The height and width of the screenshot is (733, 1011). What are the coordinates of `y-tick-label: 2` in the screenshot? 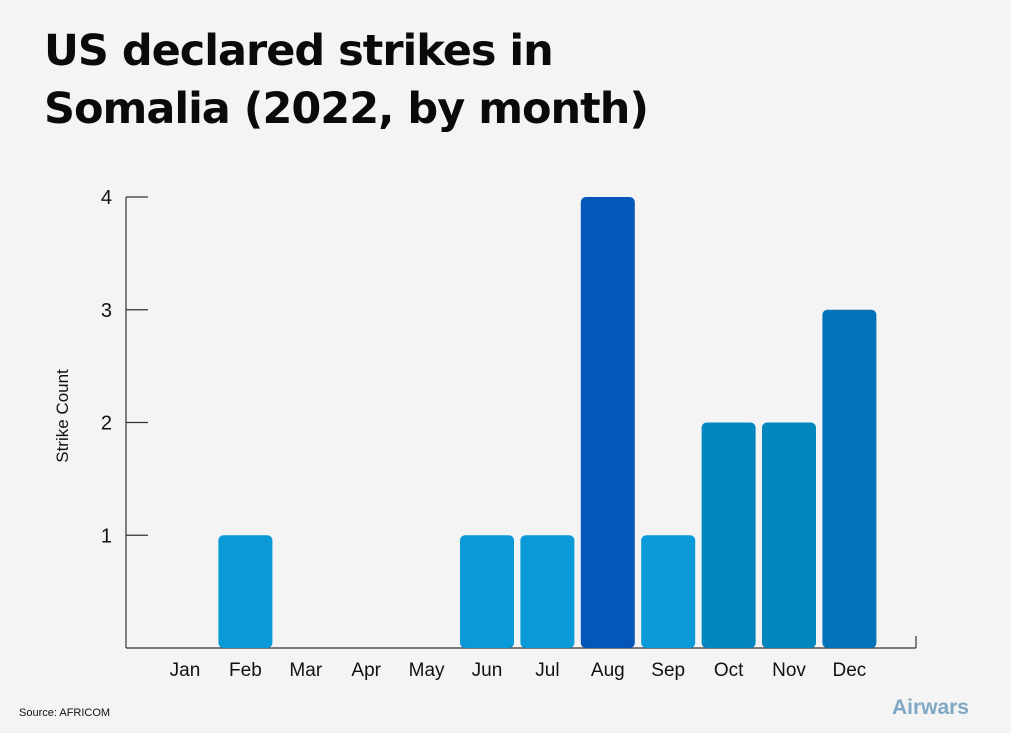 It's located at (106, 424).